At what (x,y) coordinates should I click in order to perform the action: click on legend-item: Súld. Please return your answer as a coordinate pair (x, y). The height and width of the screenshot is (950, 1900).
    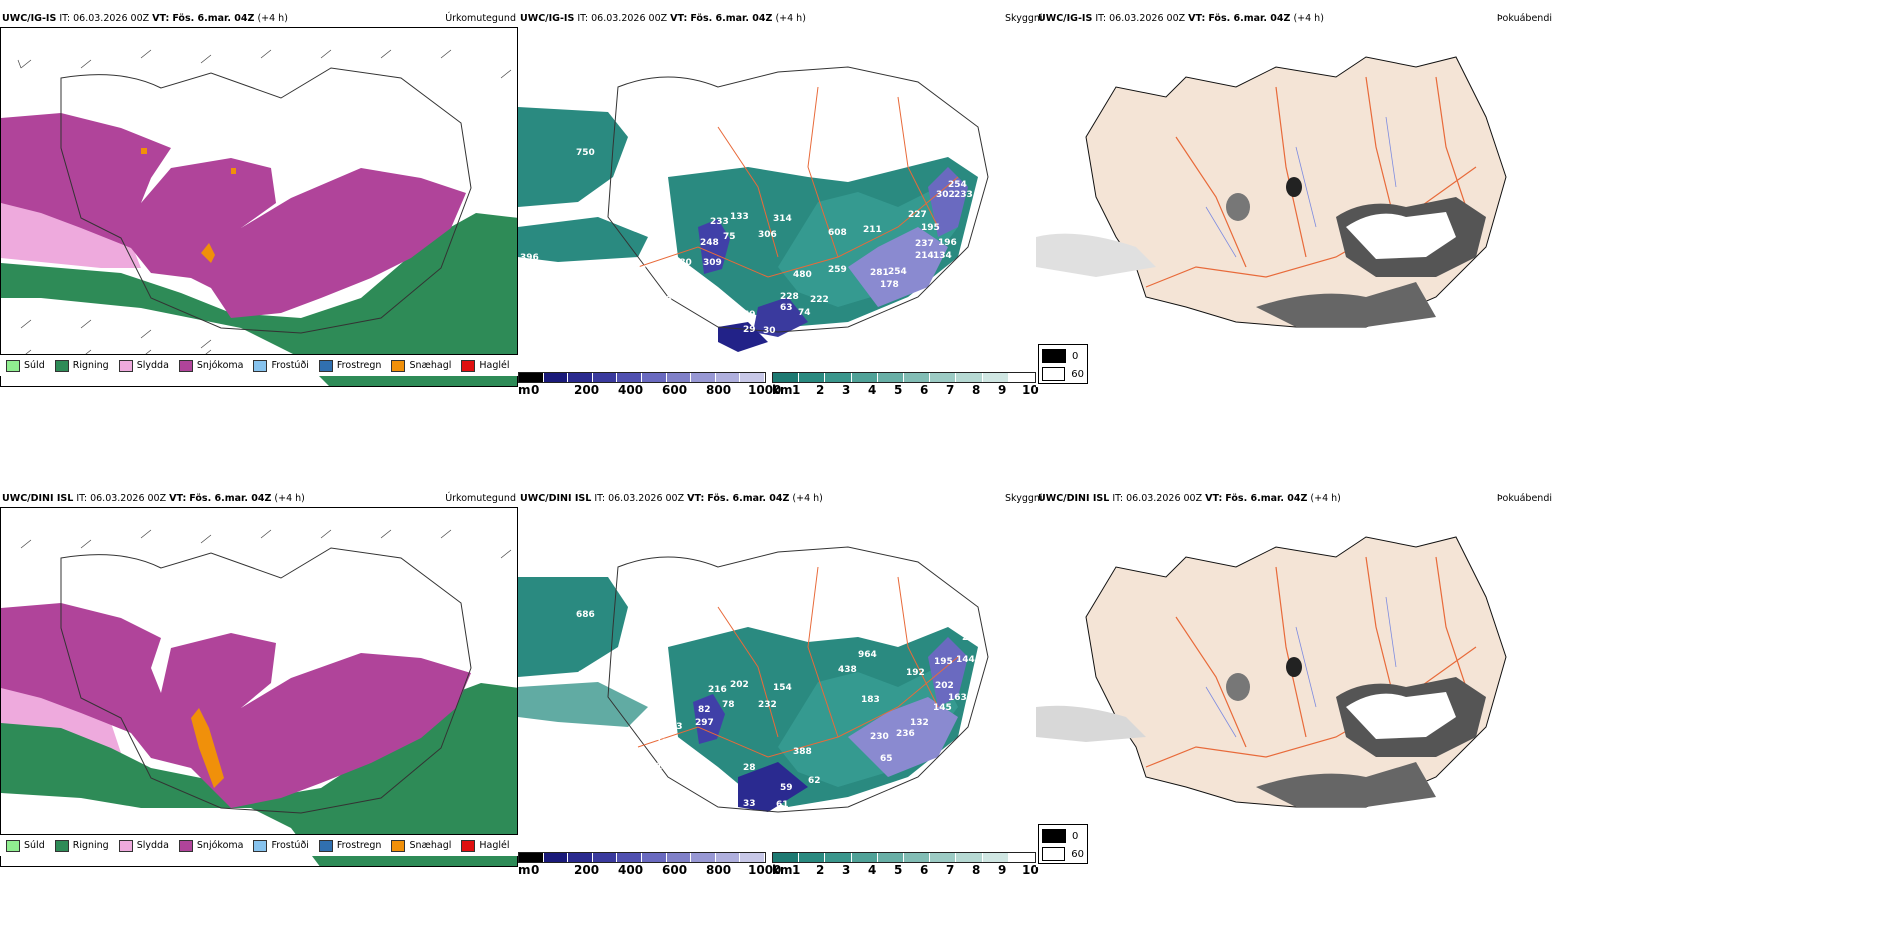
    Looking at the image, I should click on (25, 845).